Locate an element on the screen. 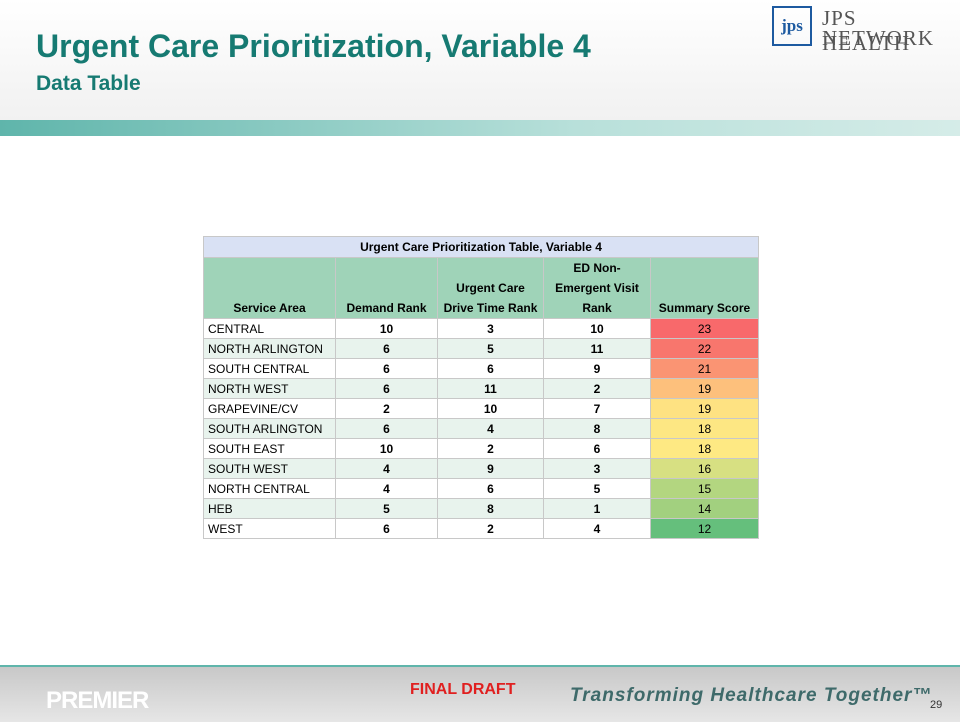  table-row: SOUTH WEST 4 9 3 16 is located at coordinates (481, 468).